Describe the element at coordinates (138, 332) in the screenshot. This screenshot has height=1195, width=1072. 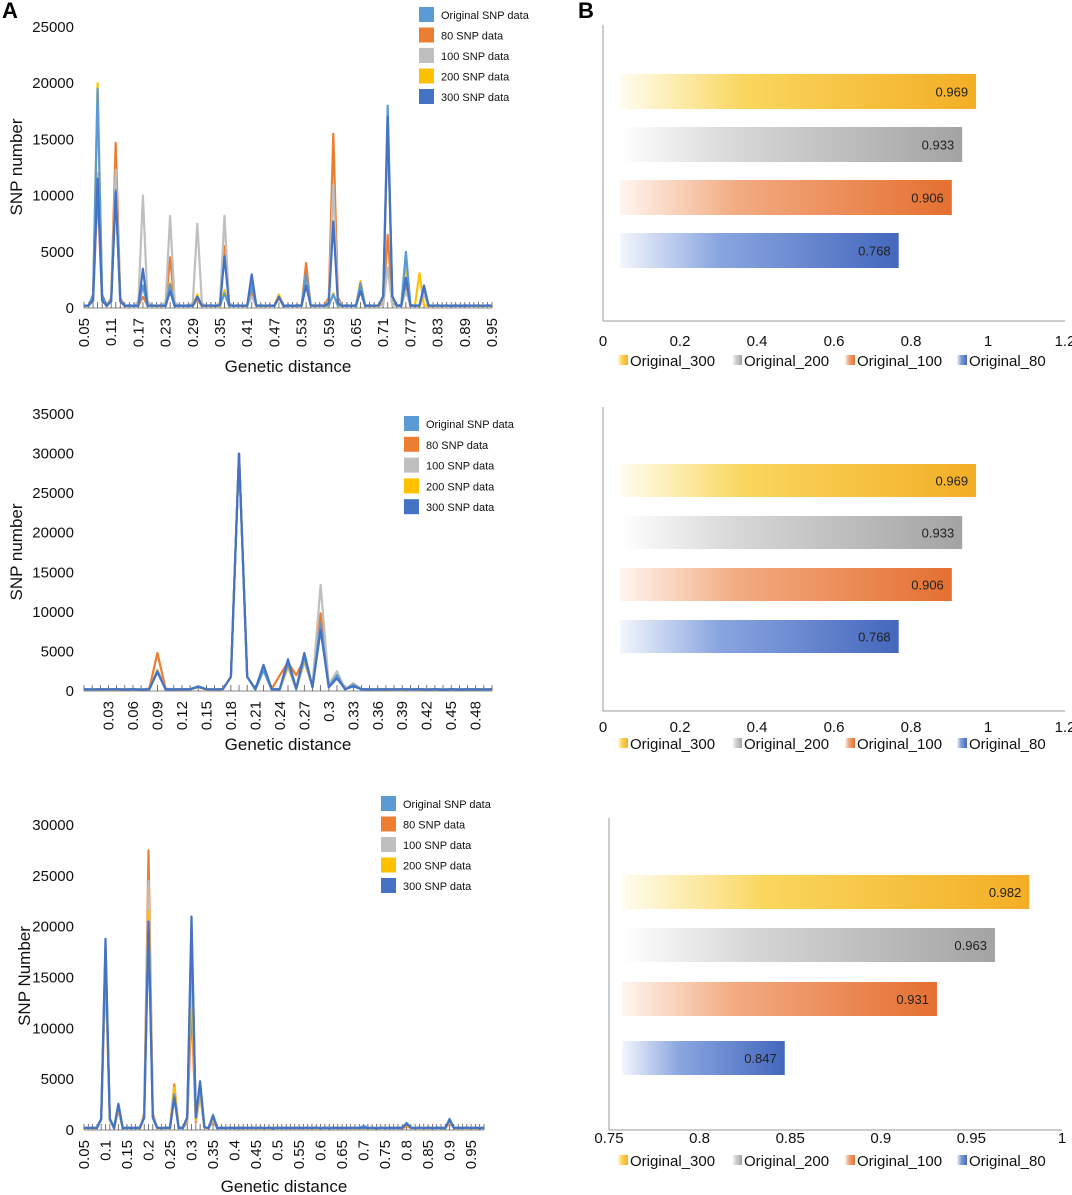
I see `x-tick-label: 0.17` at that location.